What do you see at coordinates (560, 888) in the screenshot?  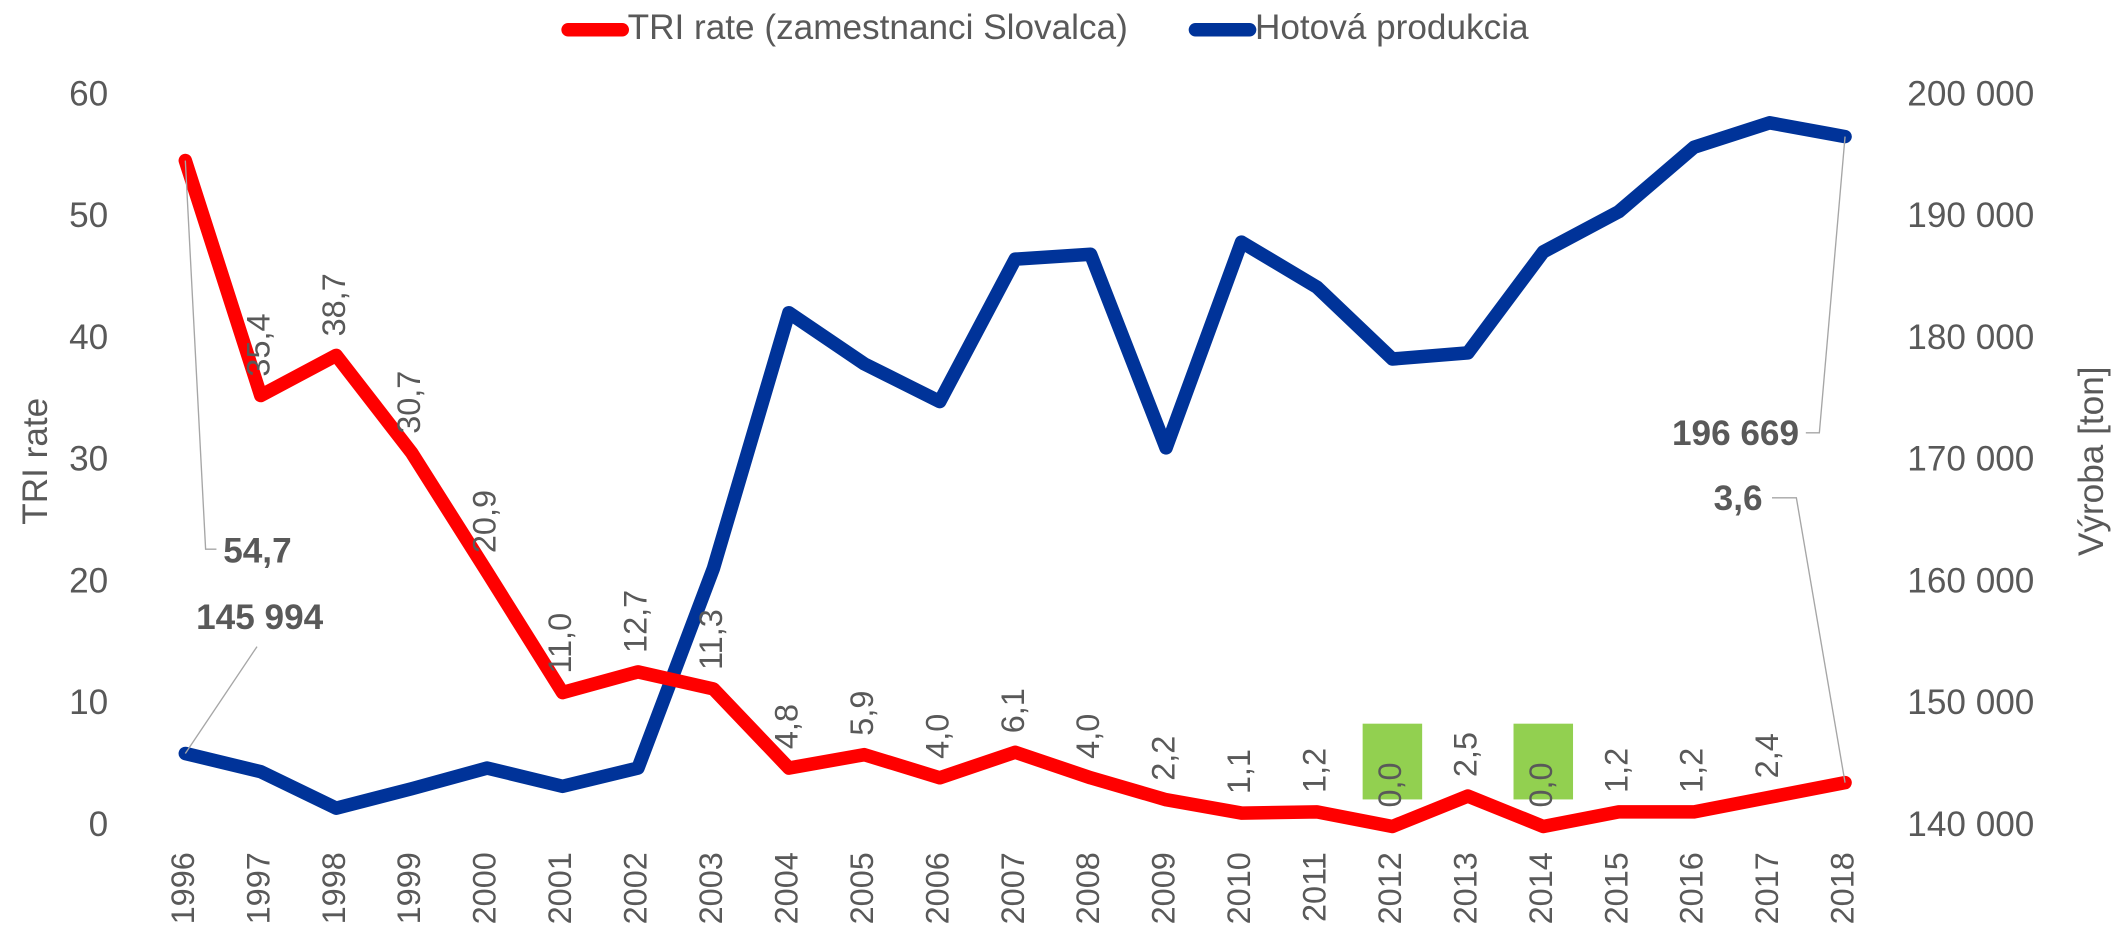 I see `x-tick-label: 2001` at bounding box center [560, 888].